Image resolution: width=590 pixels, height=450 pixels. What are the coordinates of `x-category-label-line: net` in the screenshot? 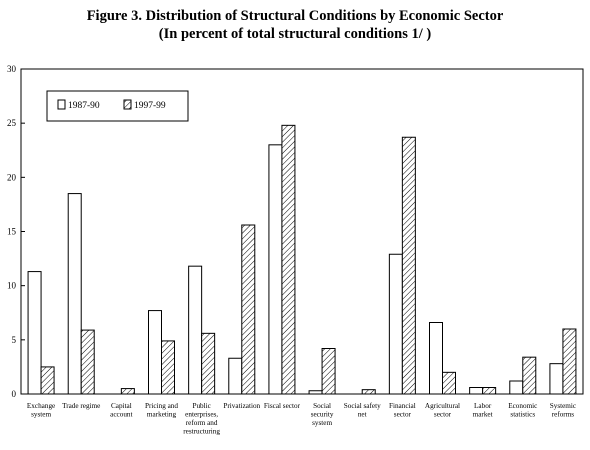 It's located at (362, 415).